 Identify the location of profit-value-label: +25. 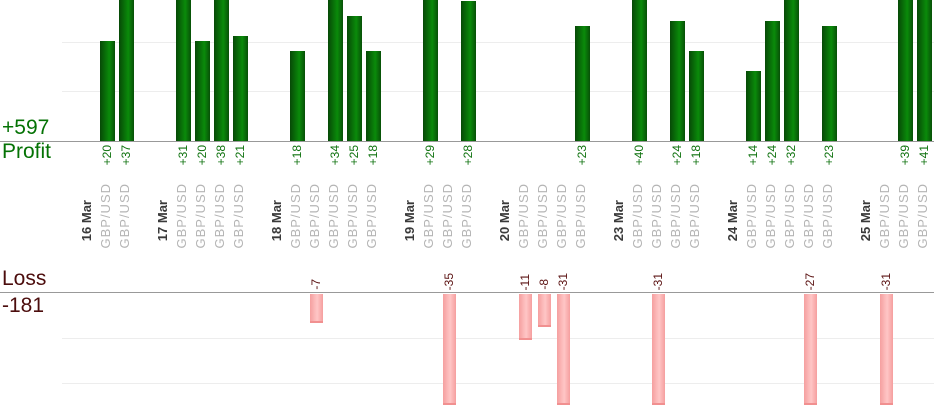
(354, 155).